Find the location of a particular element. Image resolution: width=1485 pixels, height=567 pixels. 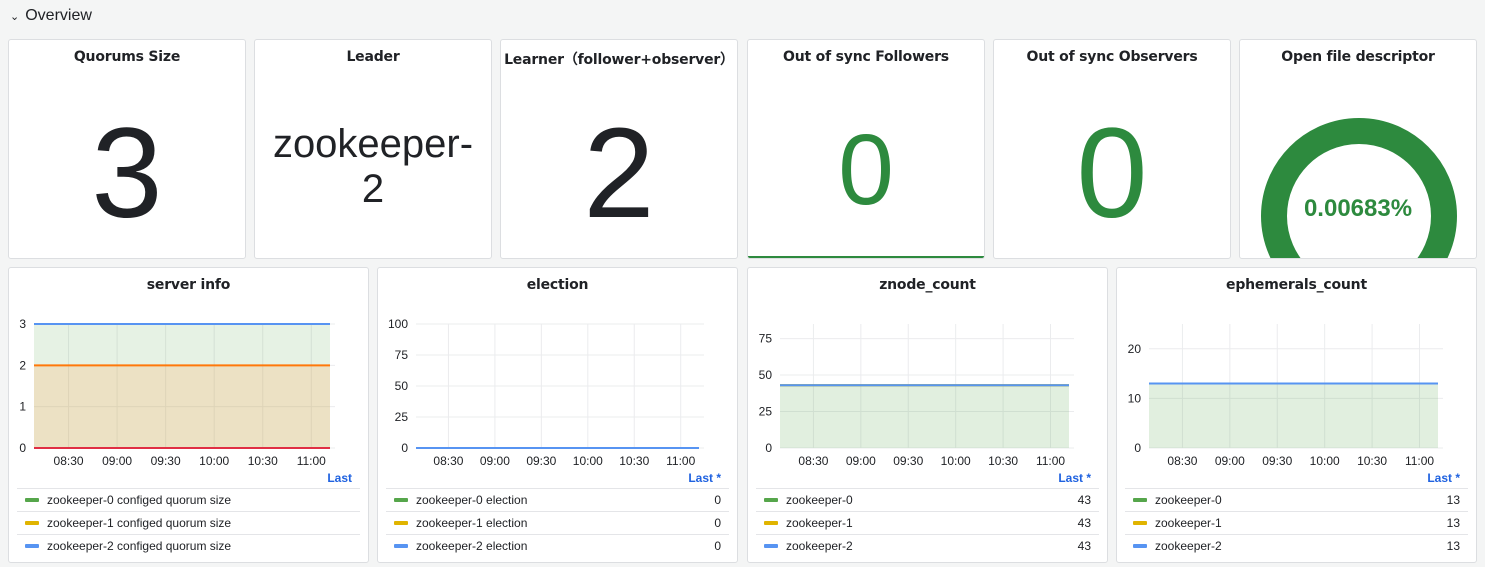

panel-leader: Leader zookeeper- 2 is located at coordinates (373, 149).